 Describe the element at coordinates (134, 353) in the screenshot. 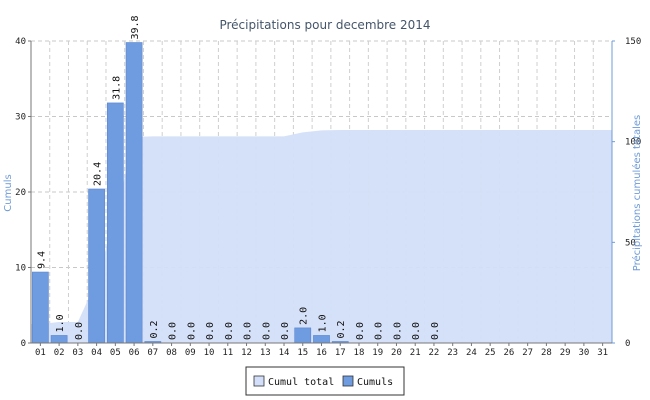

I see `x-tick-label: 06` at that location.